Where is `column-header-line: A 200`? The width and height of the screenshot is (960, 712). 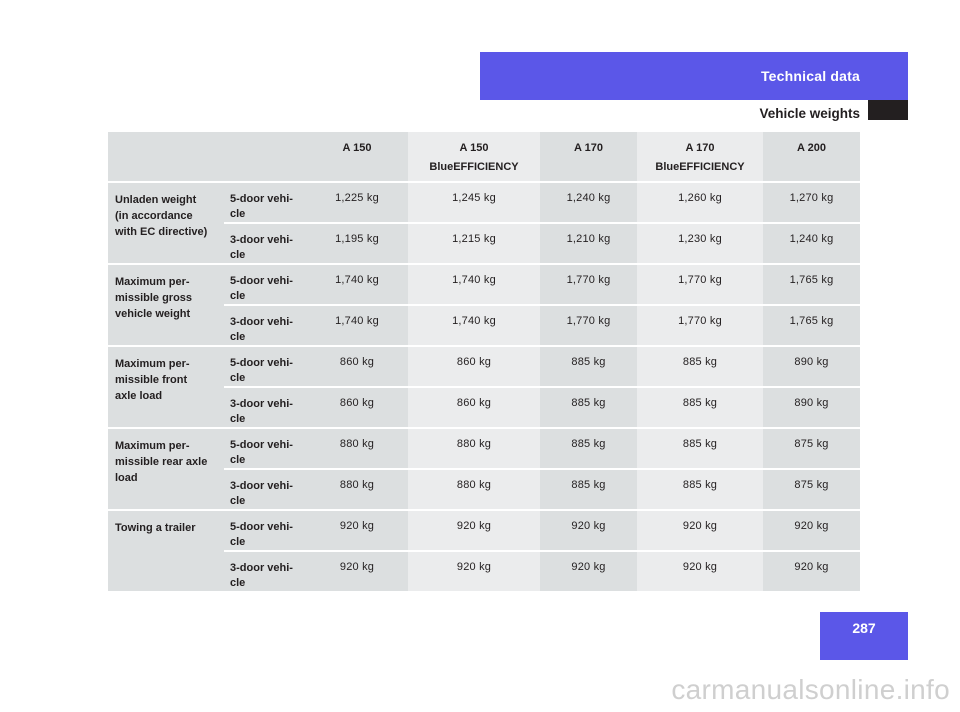 column-header-line: A 200 is located at coordinates (811, 148).